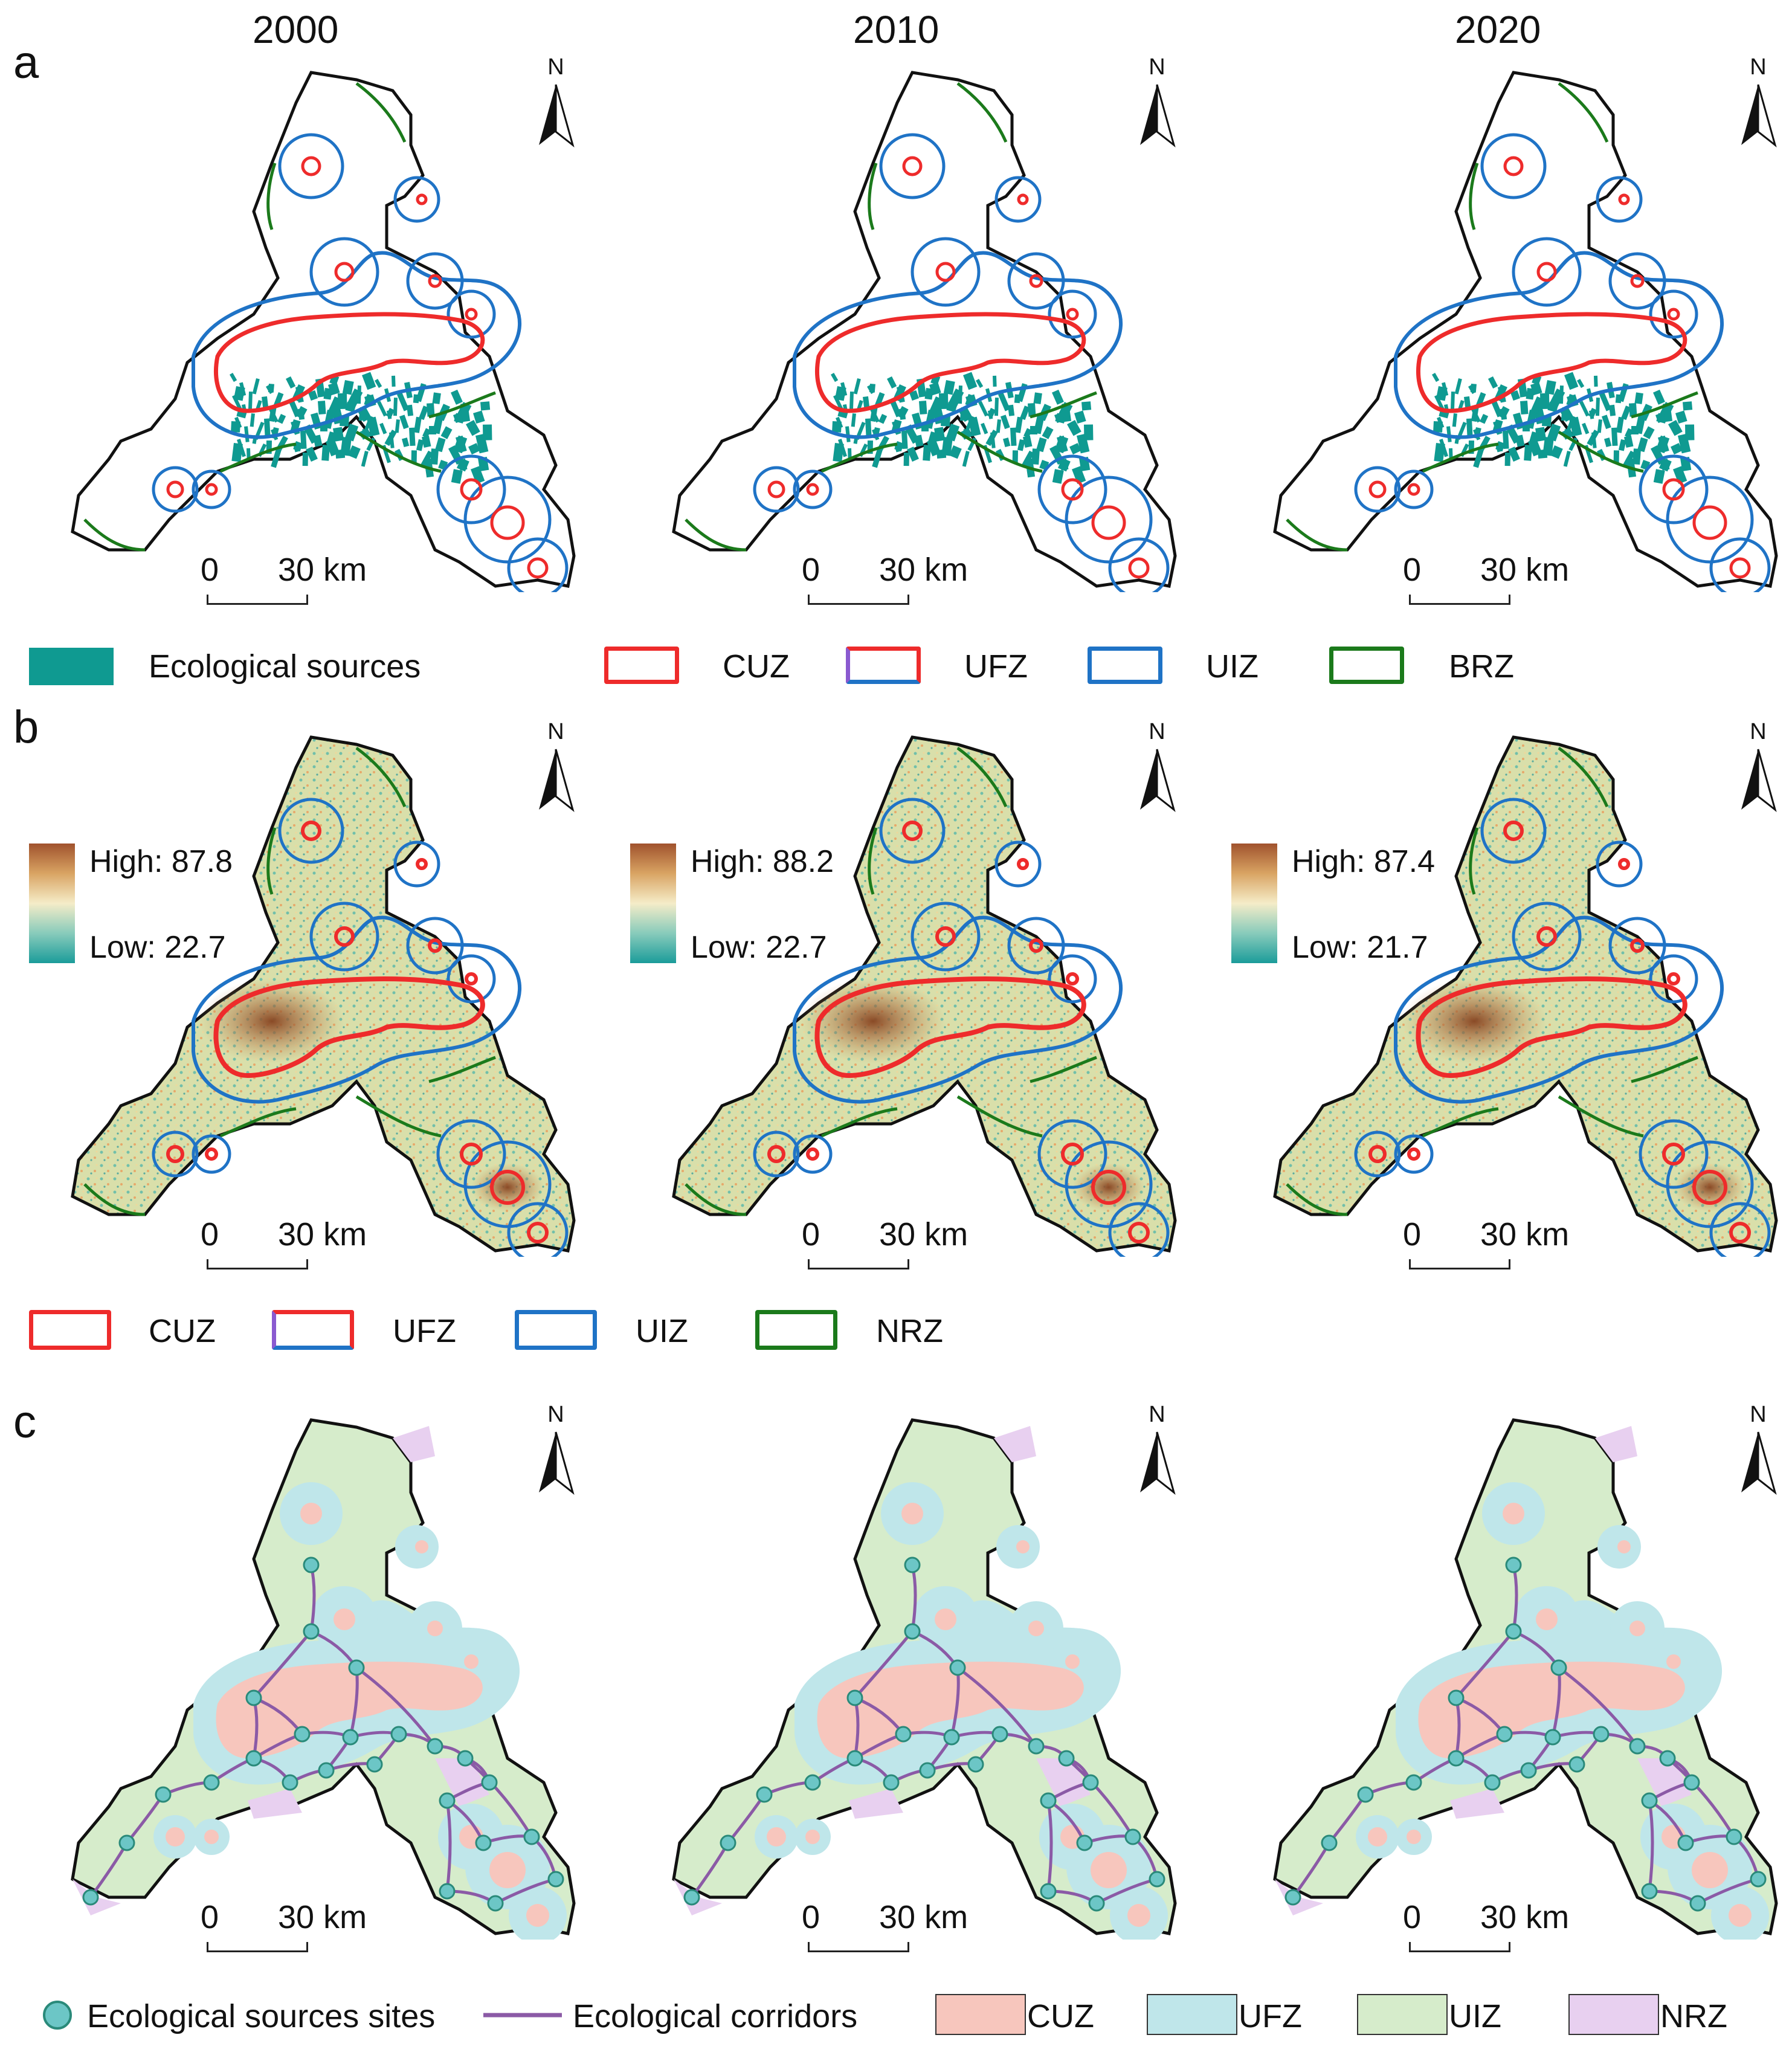 This screenshot has width=1792, height=2058. Describe the element at coordinates (909, 1331) in the screenshot. I see `legend-b-nrz-label: NRZ` at that location.